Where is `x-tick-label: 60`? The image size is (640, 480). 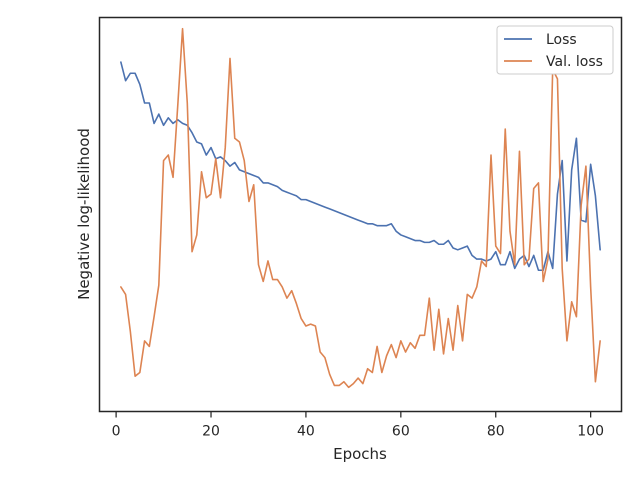 x-tick-label: 60 is located at coordinates (401, 432).